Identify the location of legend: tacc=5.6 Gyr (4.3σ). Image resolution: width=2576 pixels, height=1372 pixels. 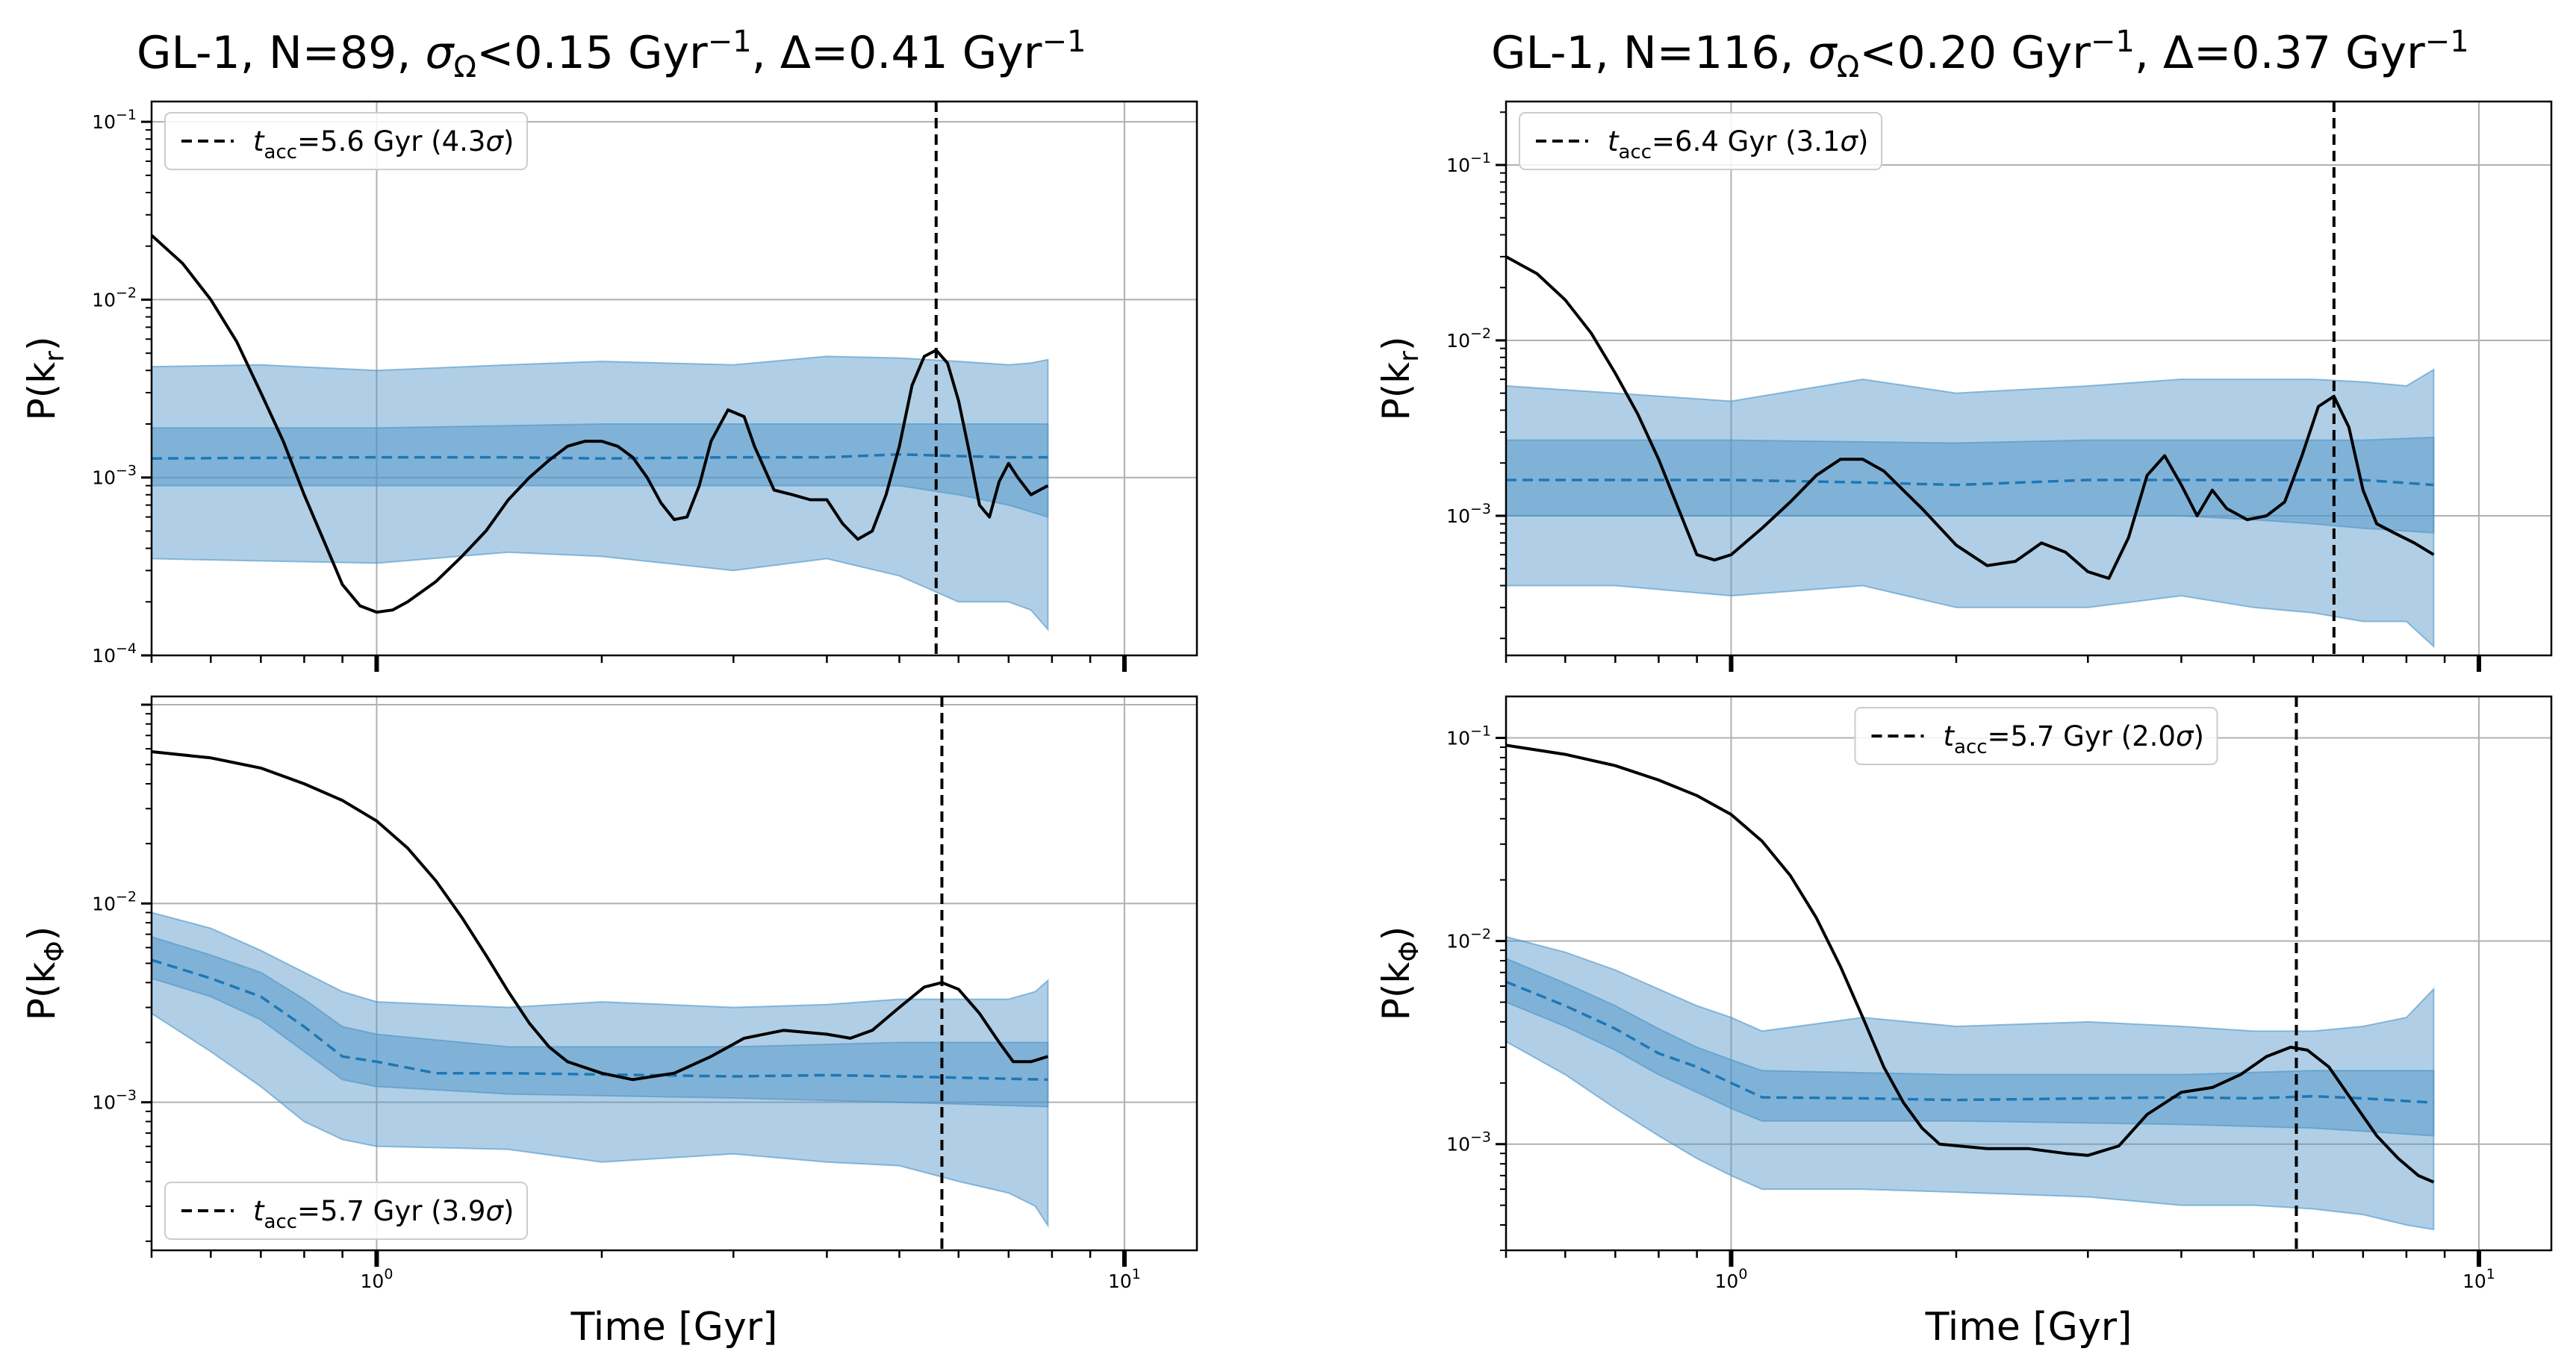
(346, 141).